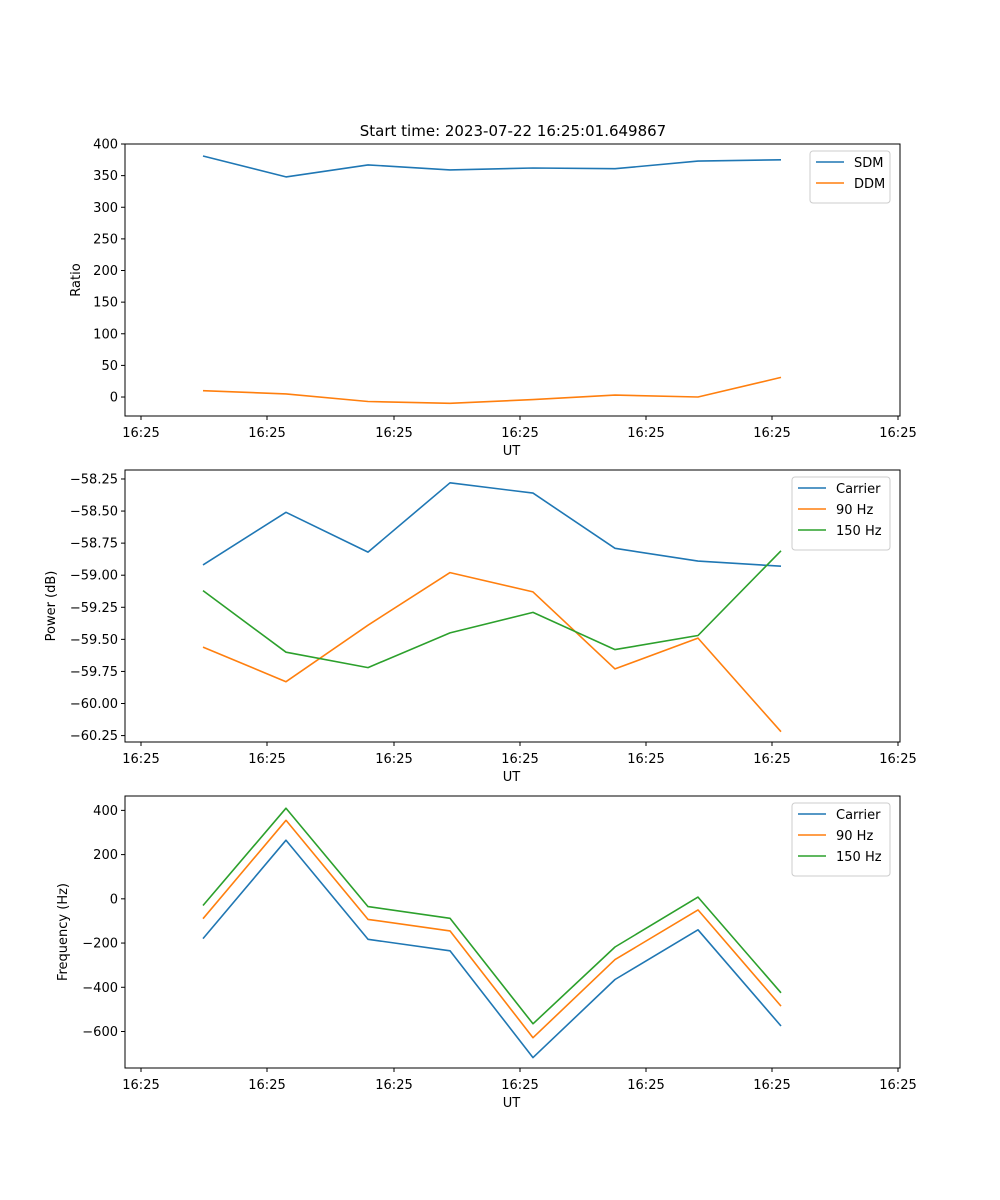  I want to click on y-tick-label: −200, so click(100, 944).